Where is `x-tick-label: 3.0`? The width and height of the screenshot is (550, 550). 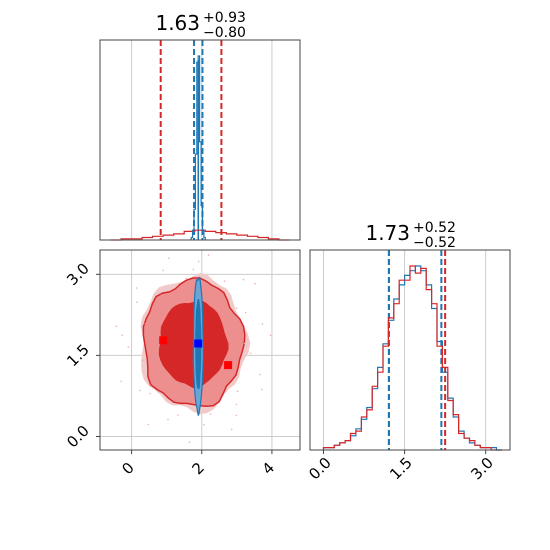 x-tick-label: 3.0 is located at coordinates (482, 469).